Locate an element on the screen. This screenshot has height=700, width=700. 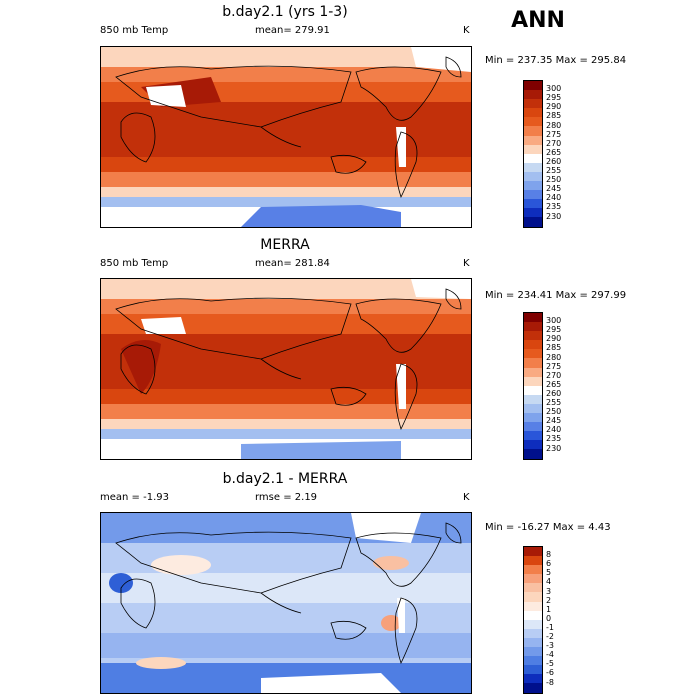
panel-2-map-svg is located at coordinates (286, 369).